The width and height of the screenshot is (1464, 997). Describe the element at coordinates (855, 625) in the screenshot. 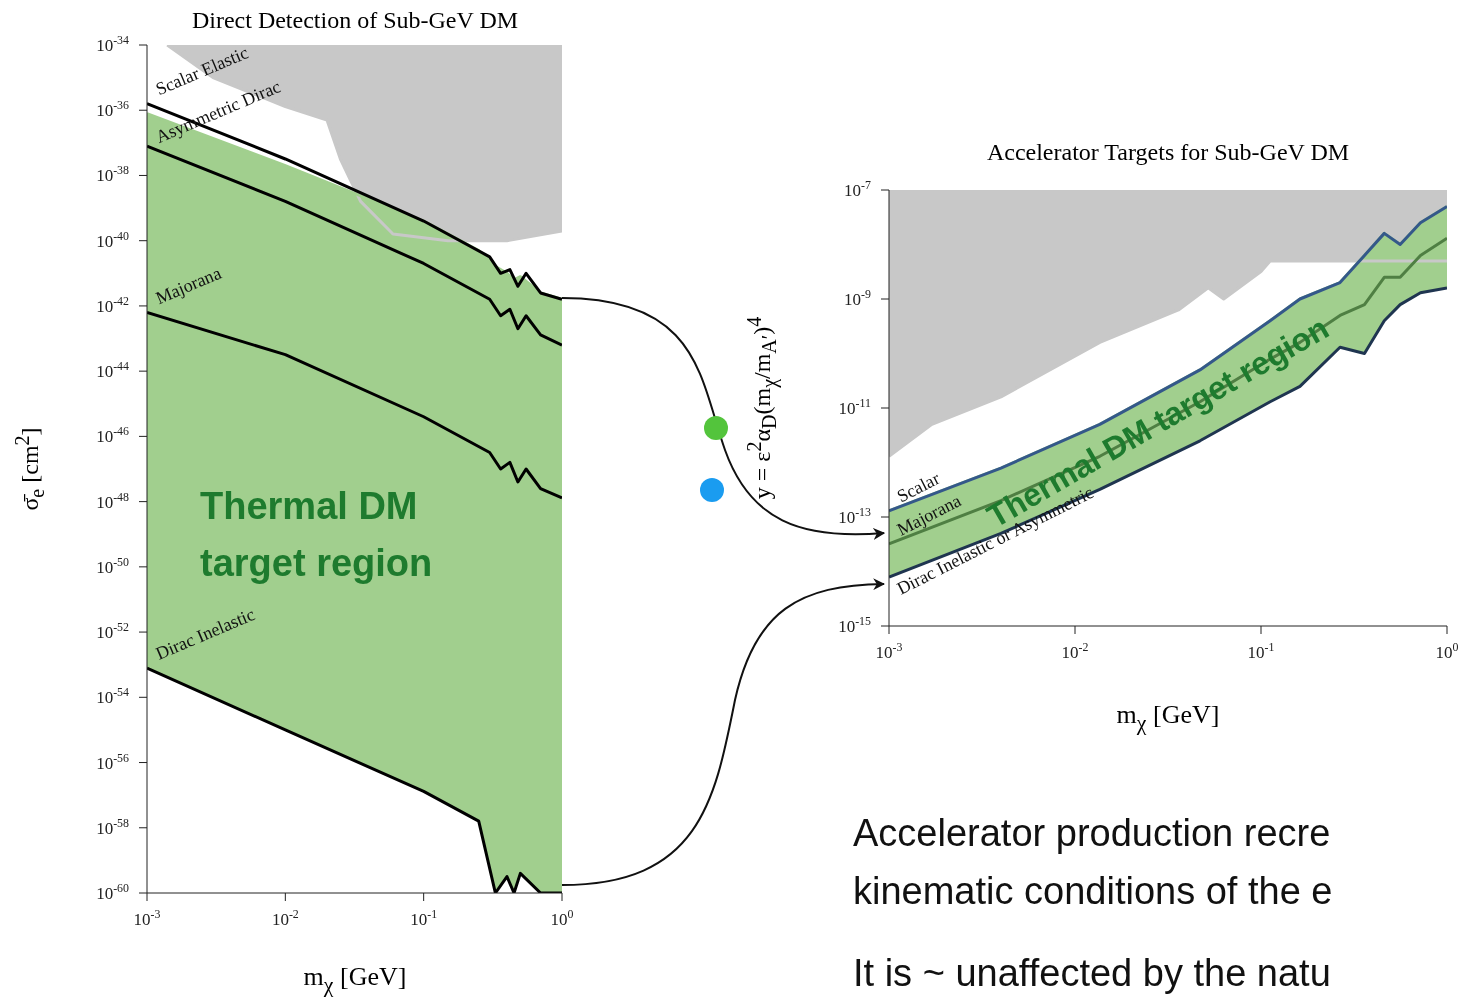

I see `y-tick-label: 10$^{-15}$` at that location.